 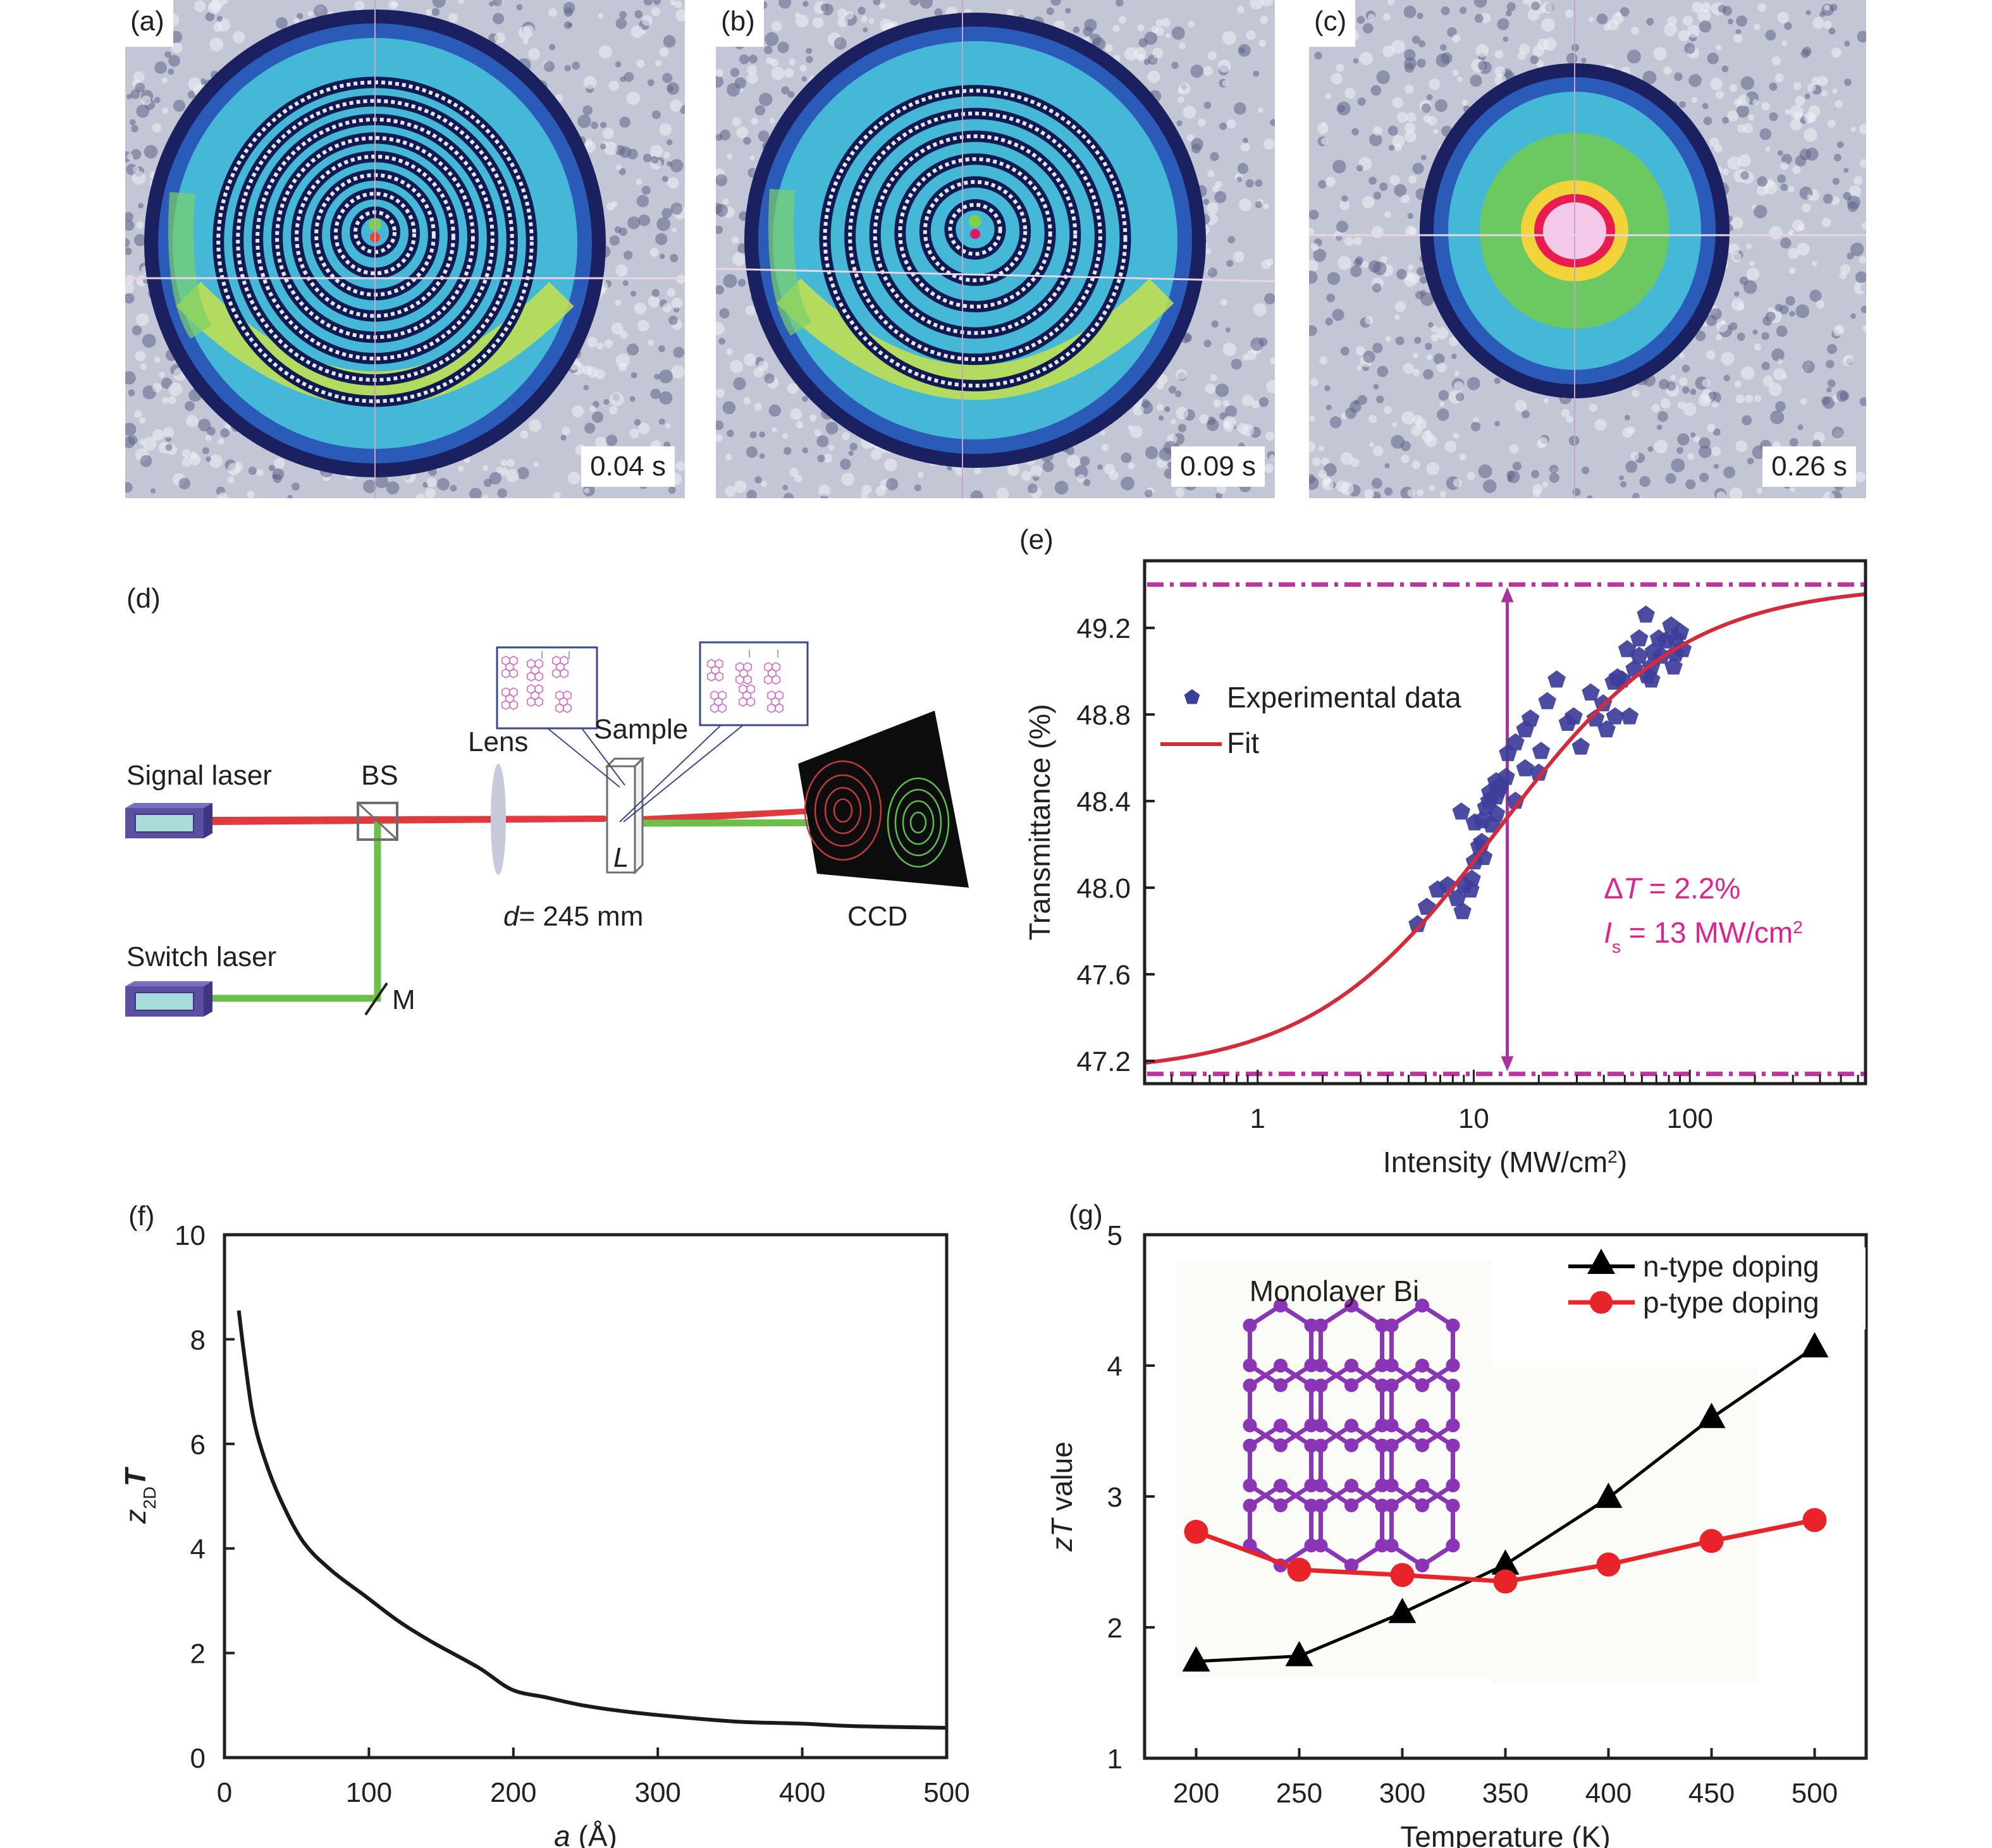 I want to click on center-spot, so click(x=975, y=221).